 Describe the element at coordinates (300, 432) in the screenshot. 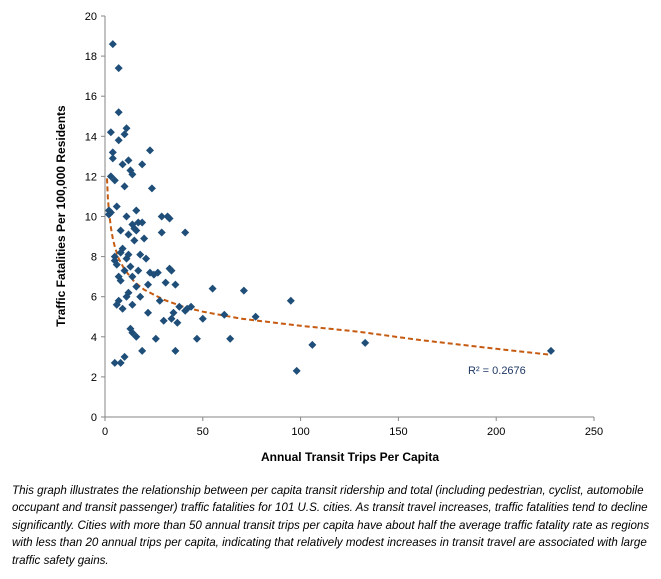

I see `x-tick-label: 100` at that location.